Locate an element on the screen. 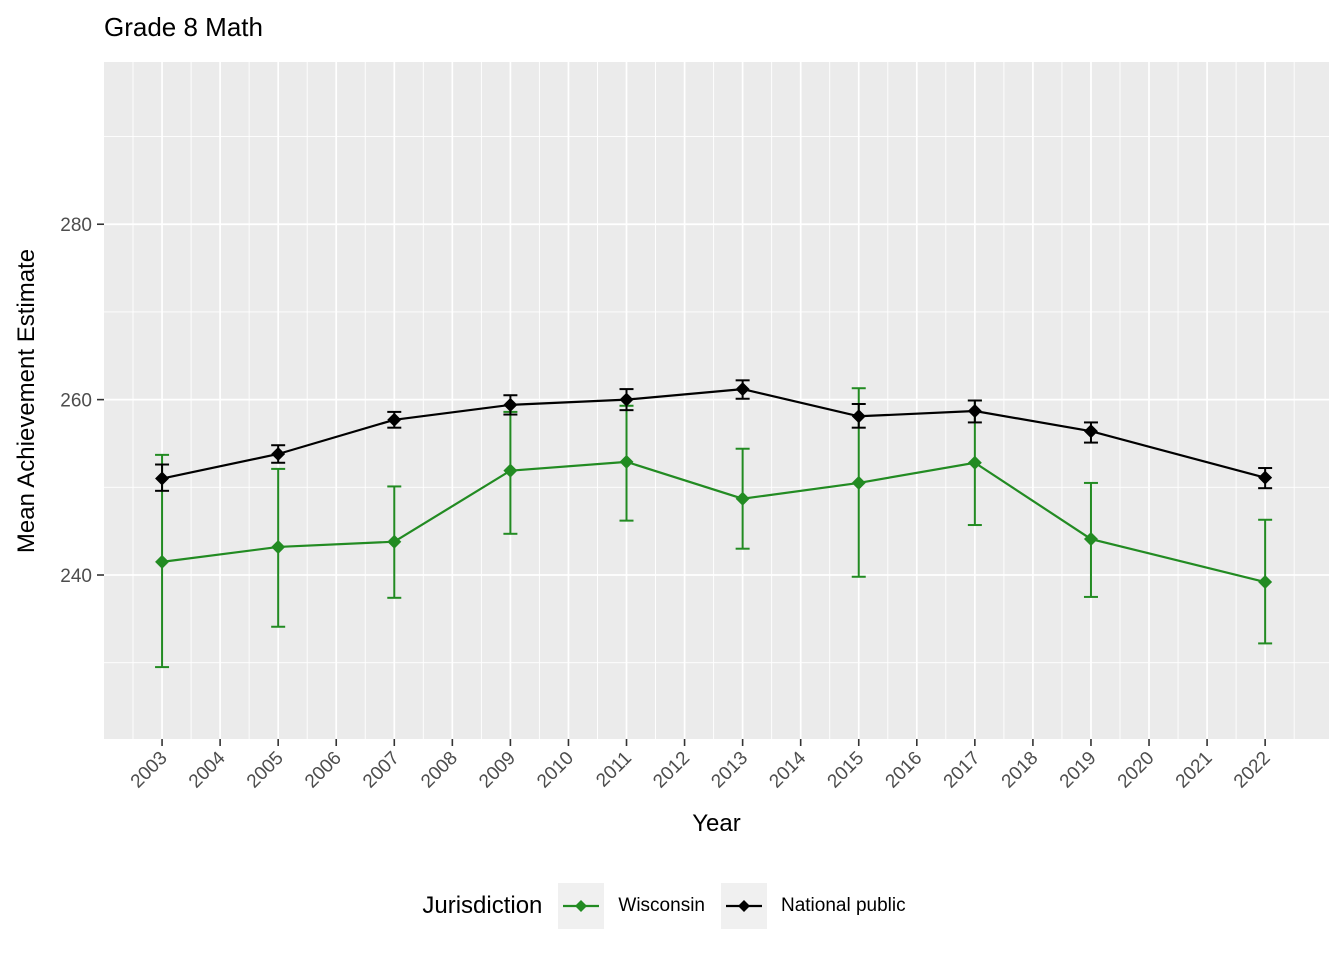 This screenshot has width=1344, height=960. x-tick-label: 2017 is located at coordinates (962, 770).